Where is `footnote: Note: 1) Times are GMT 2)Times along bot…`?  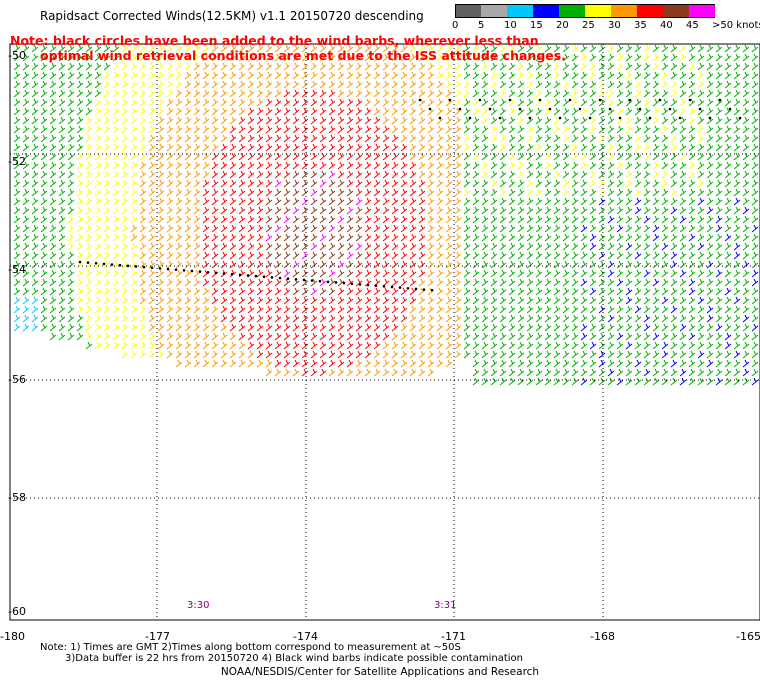
footnote: Note: 1) Times are GMT 2)Times along bot… is located at coordinates (281, 653).